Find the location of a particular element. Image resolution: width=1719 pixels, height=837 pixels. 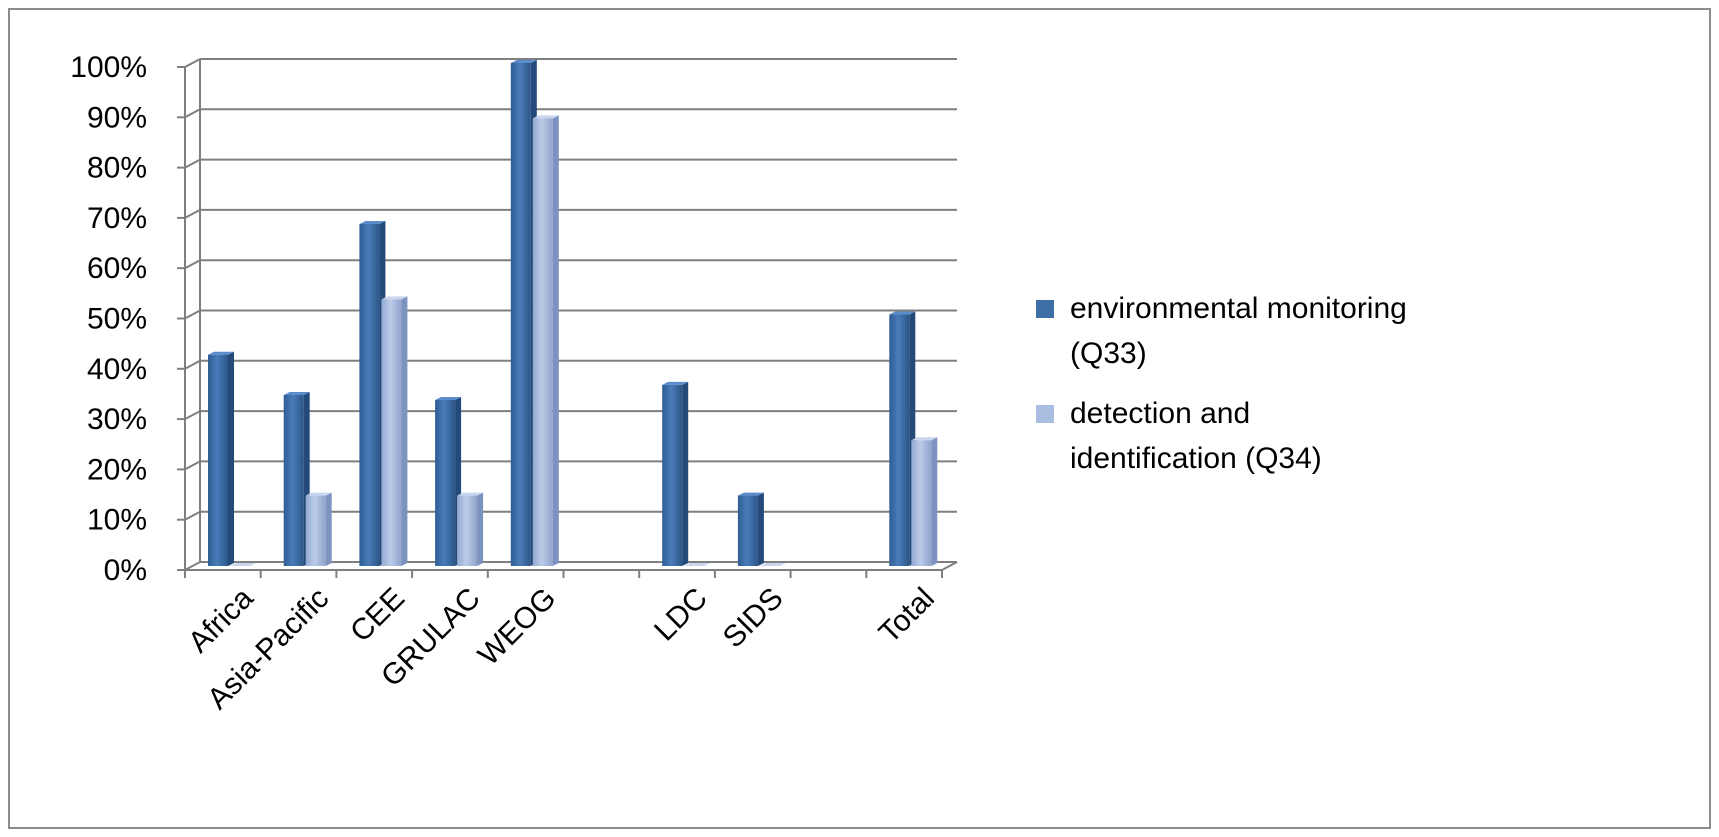

y-tick-label: 100% is located at coordinates (108, 67).